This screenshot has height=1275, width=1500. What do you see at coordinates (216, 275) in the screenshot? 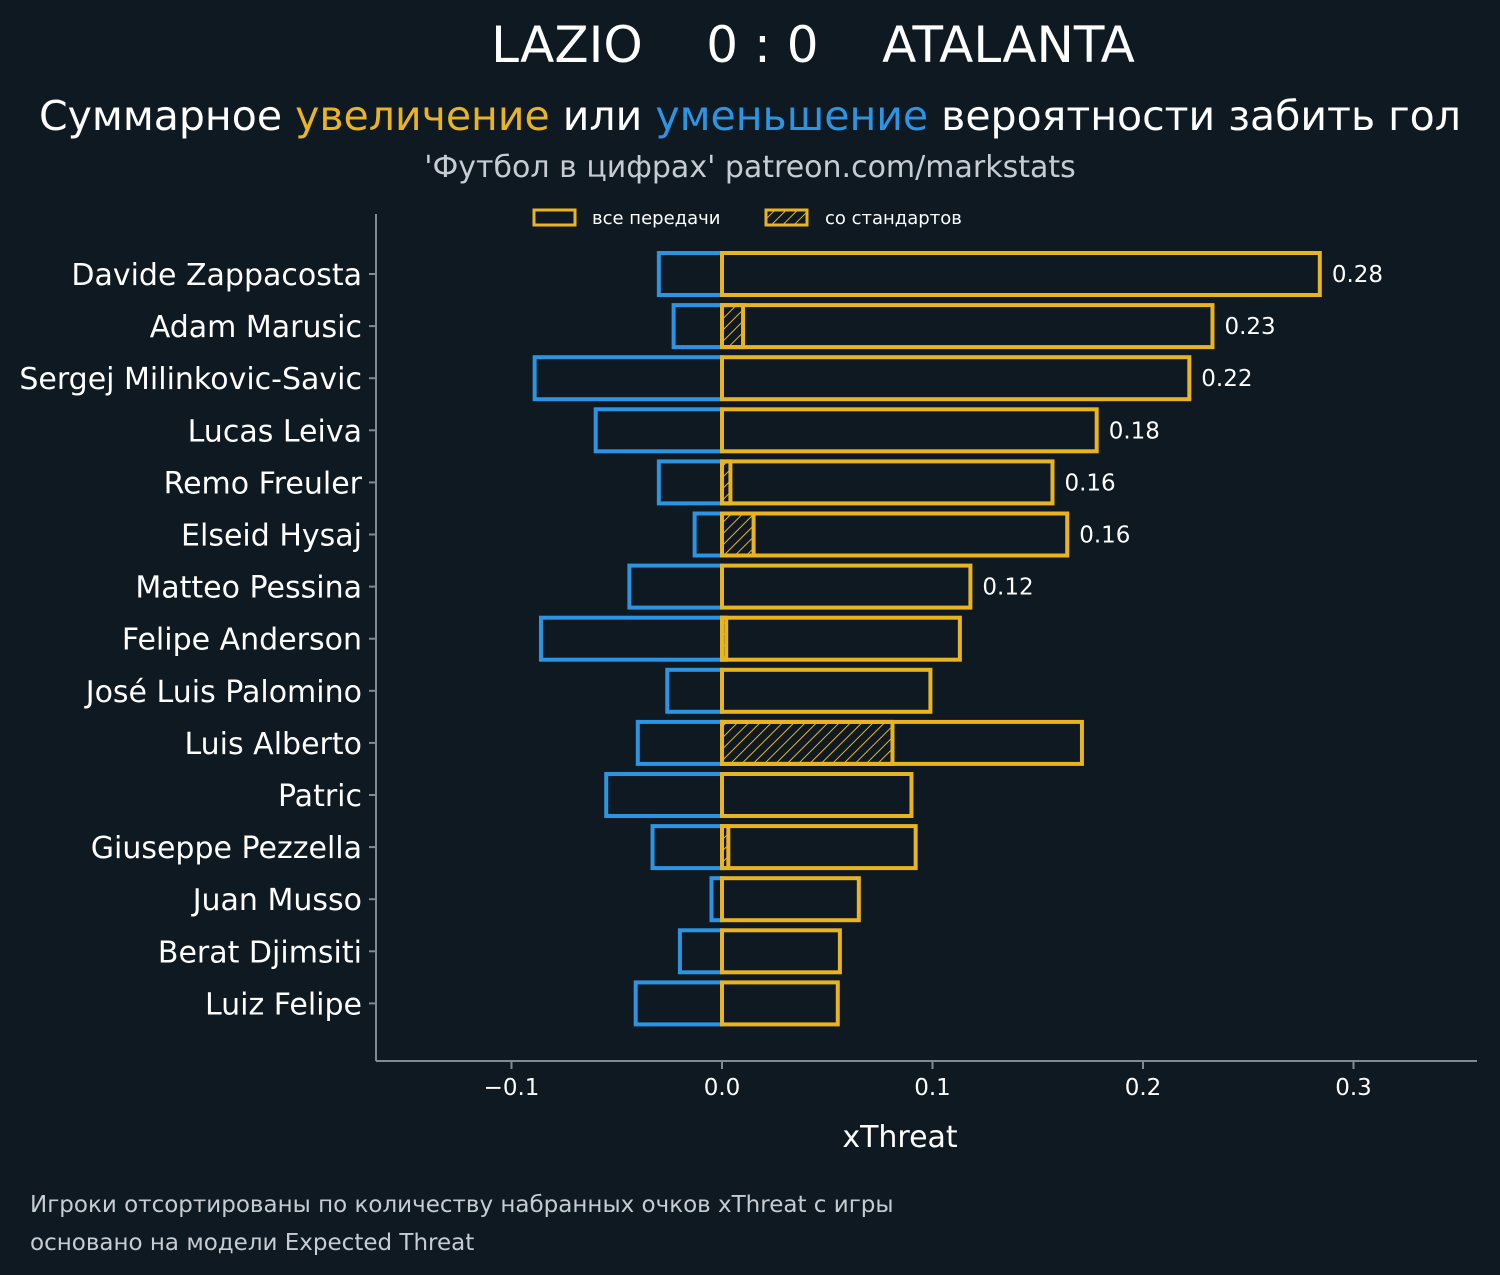
I see `player-label: Davide Zappacosta` at bounding box center [216, 275].